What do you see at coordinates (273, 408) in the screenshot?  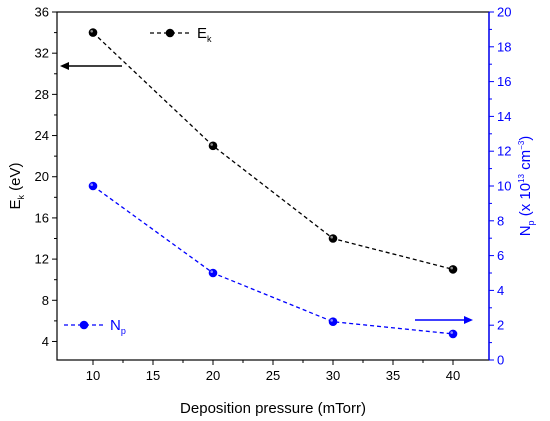 I see `x-axis-title: Deposition pressure (mTorr)` at bounding box center [273, 408].